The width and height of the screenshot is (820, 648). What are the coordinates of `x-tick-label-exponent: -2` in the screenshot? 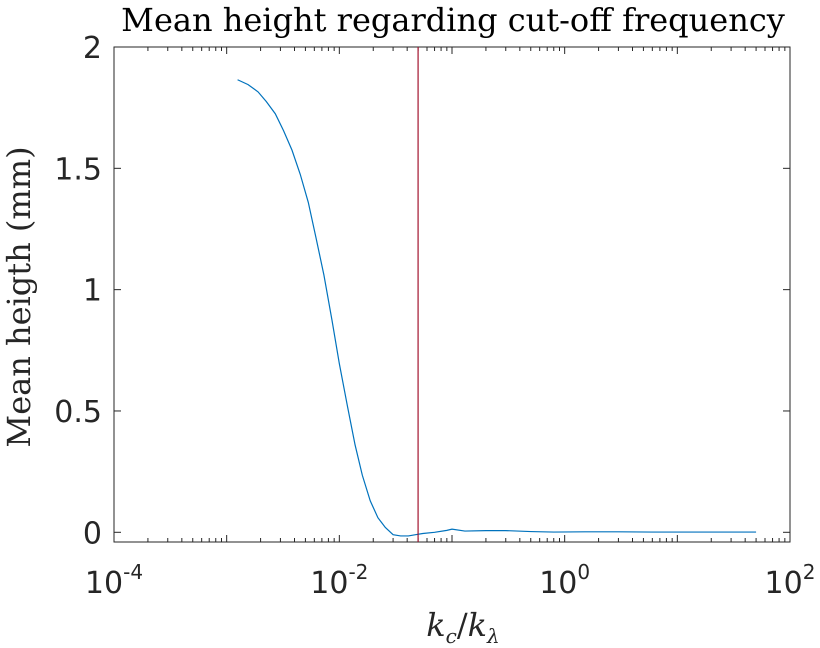 It's located at (358, 572).